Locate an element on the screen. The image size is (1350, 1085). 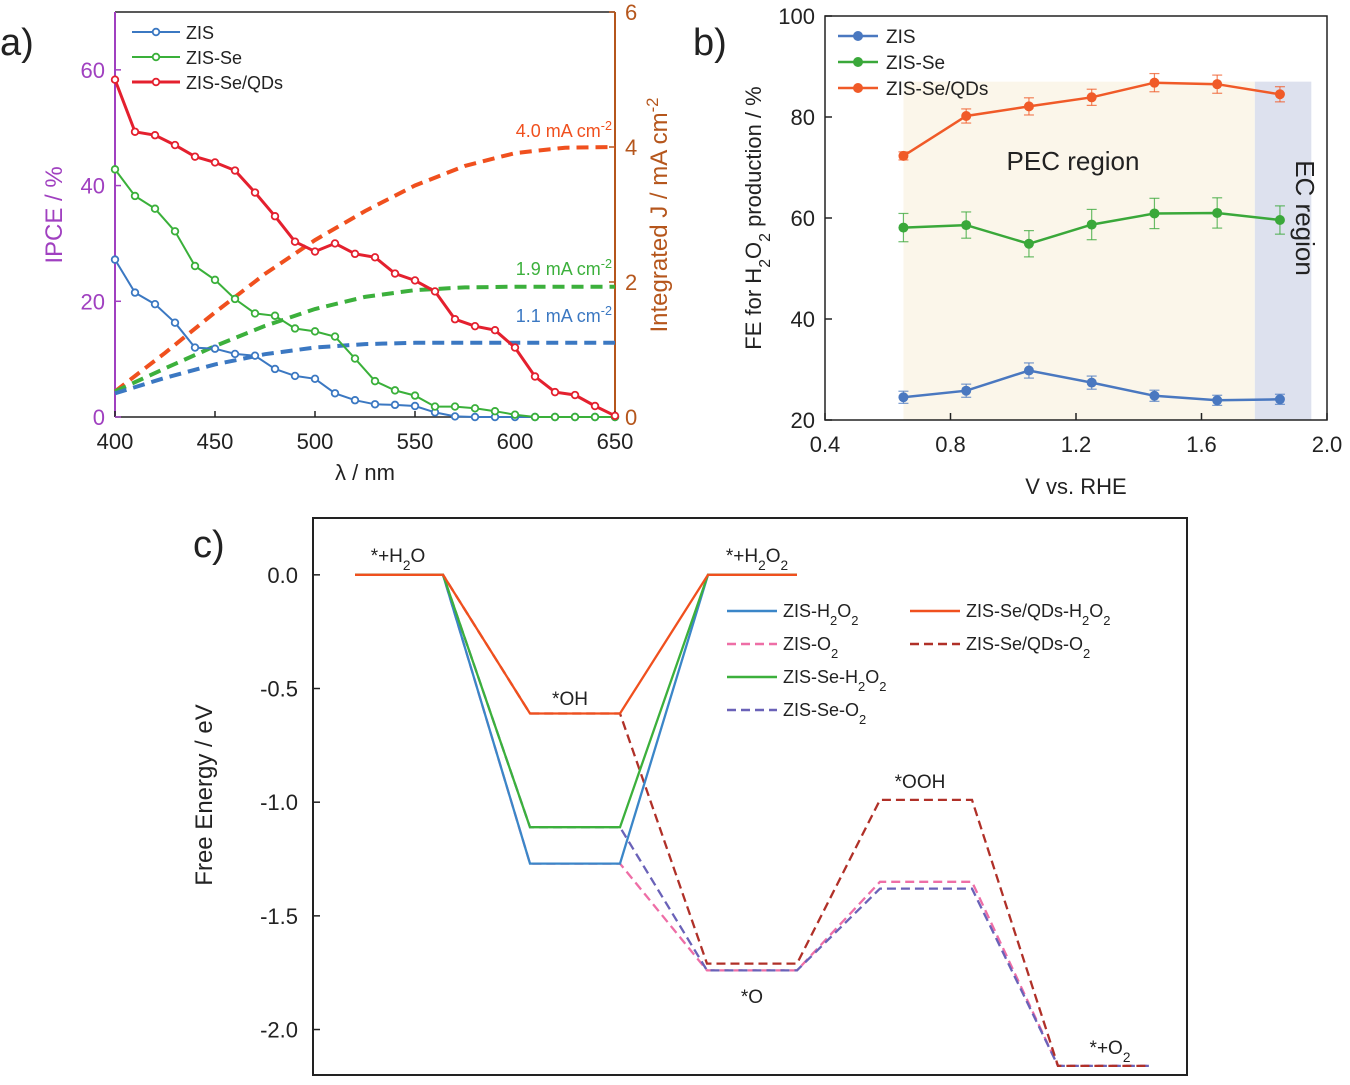
ytick-label-c: -1.5 is located at coordinates (279, 916).